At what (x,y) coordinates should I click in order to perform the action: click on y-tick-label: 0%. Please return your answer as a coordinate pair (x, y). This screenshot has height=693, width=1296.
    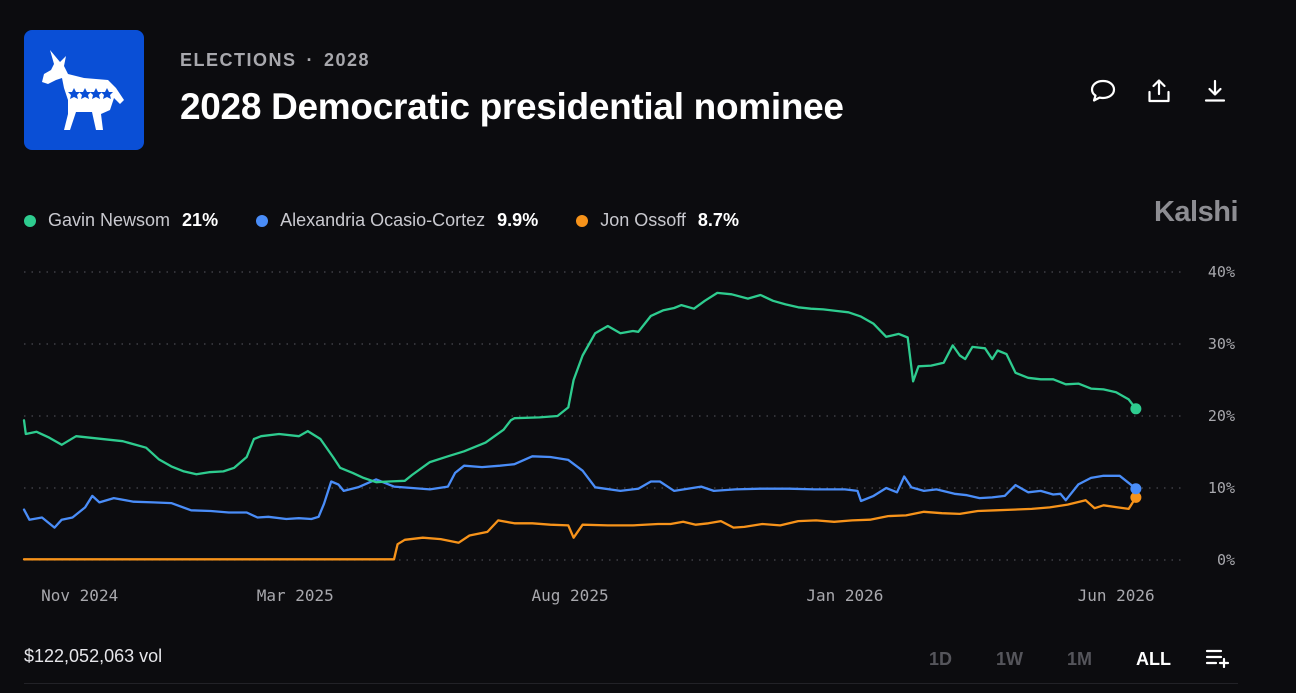
    Looking at the image, I should click on (1226, 560).